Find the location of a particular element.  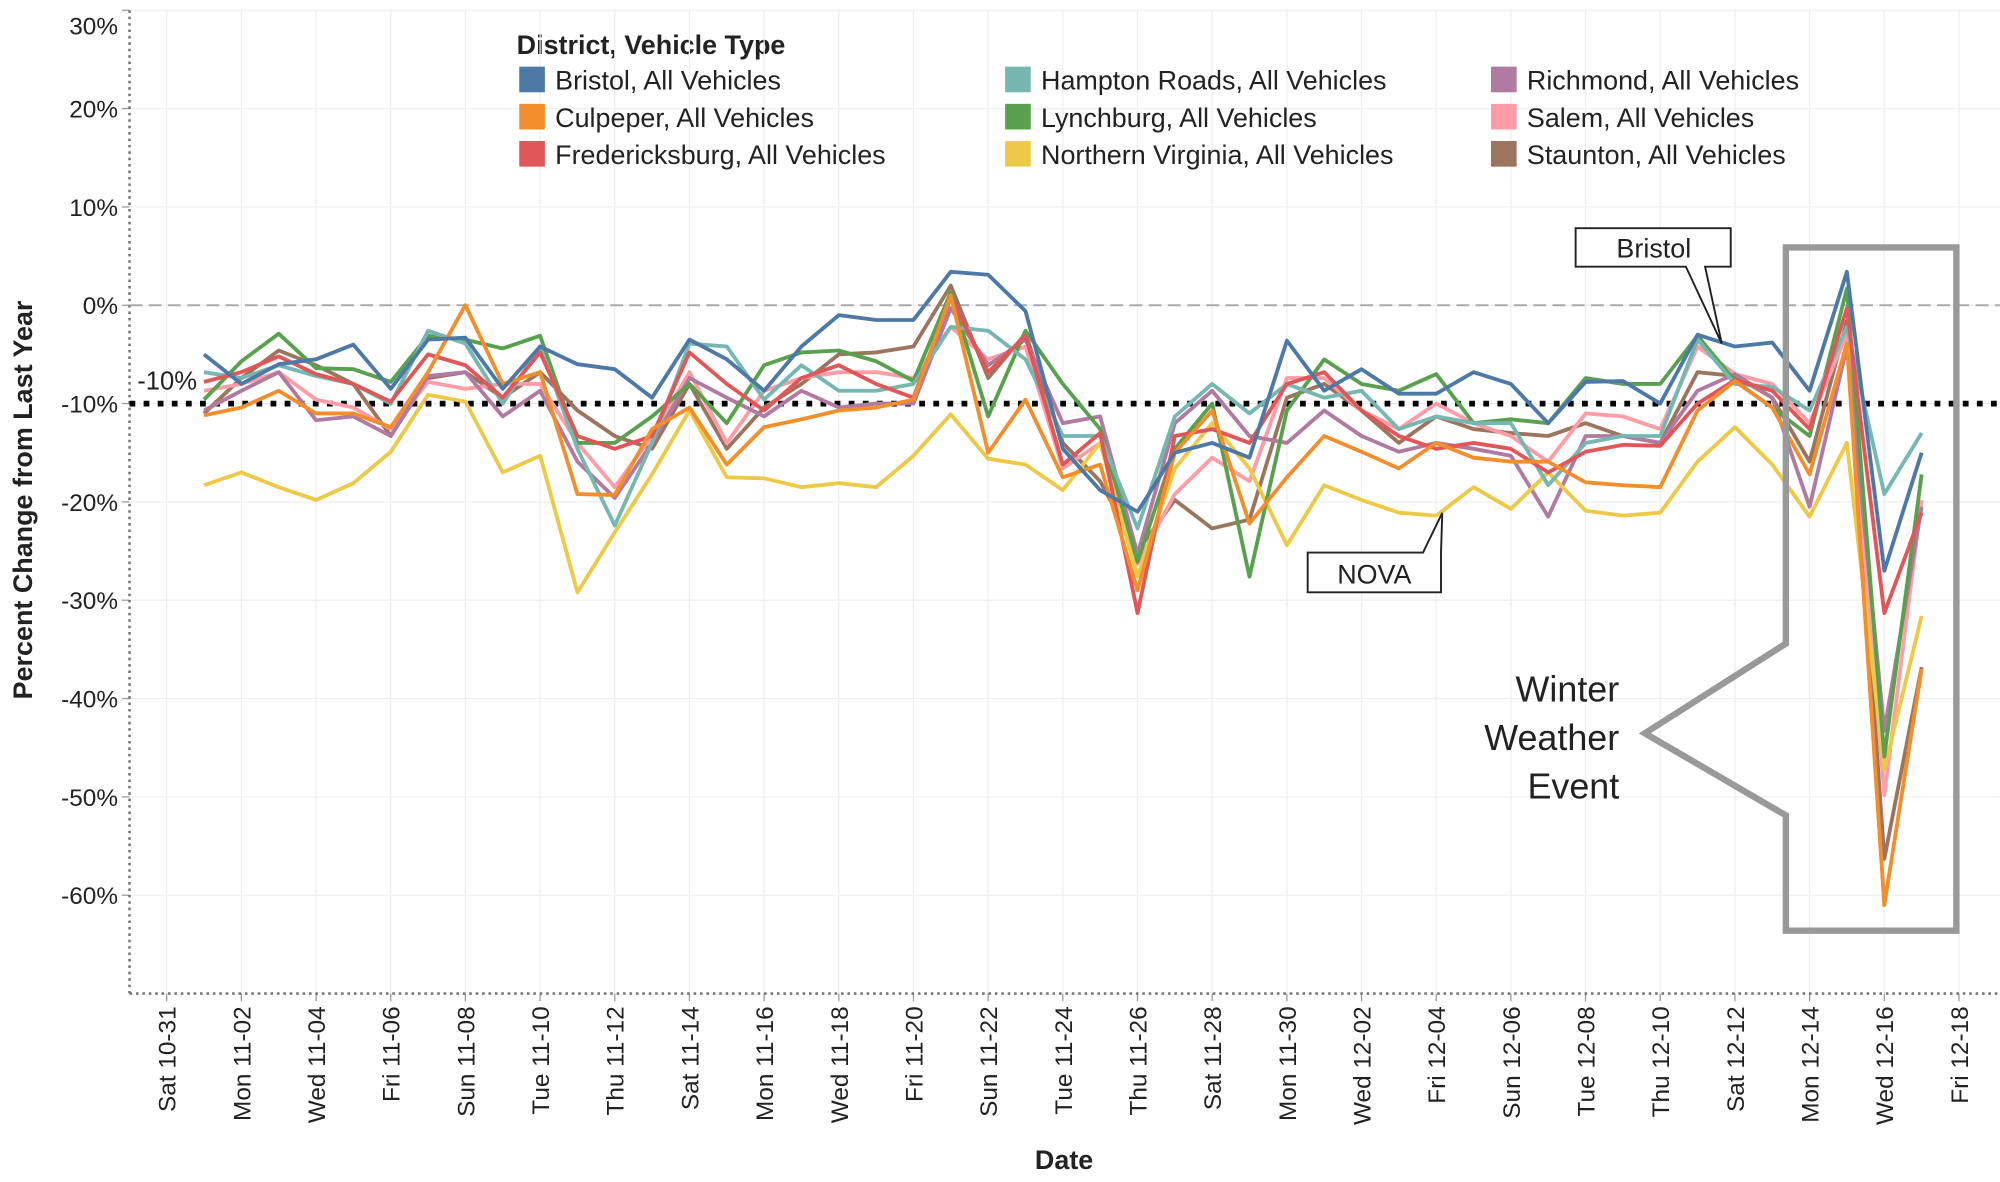

legend-label: Hampton Roads, All Vehicles is located at coordinates (1213, 81).